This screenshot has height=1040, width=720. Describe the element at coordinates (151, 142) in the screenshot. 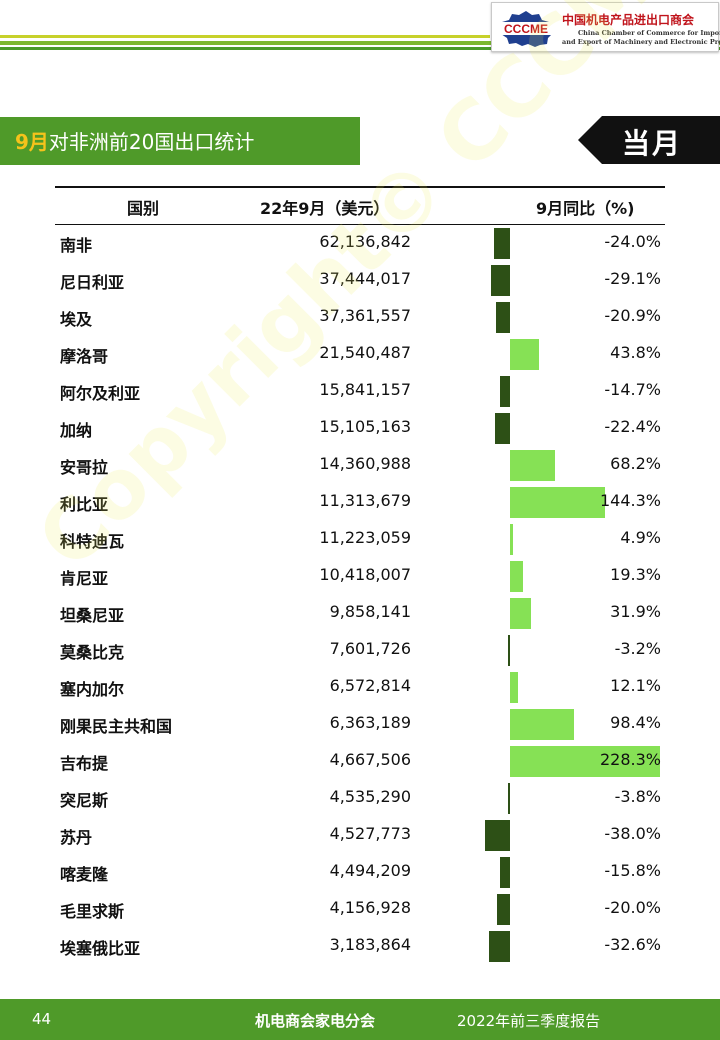

I see `title-text: 对非洲前20国出口统计` at that location.